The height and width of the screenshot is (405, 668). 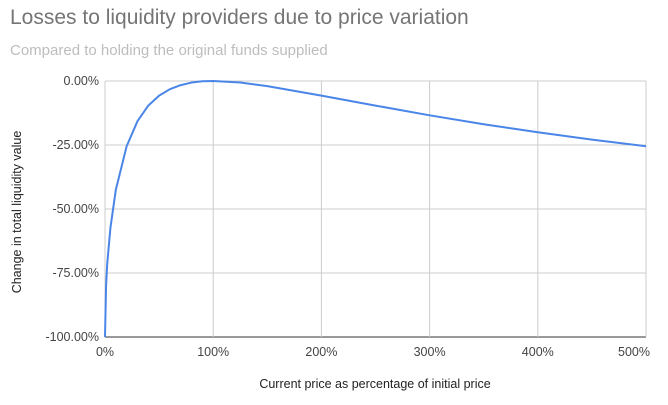 What do you see at coordinates (213, 352) in the screenshot?
I see `x-tick-label: 100%` at bounding box center [213, 352].